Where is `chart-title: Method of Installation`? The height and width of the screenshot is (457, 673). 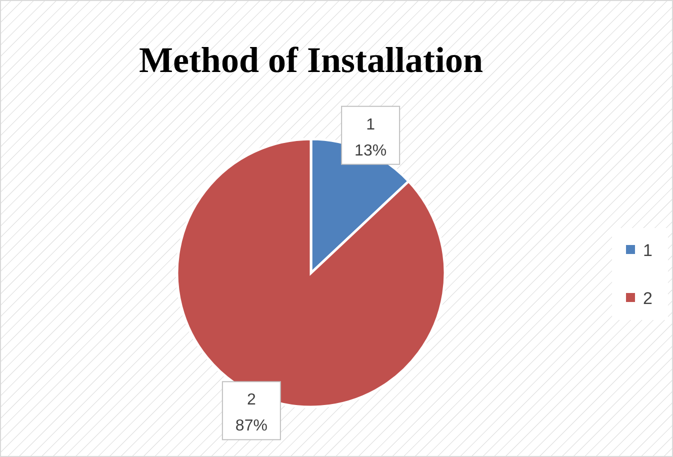 chart-title: Method of Installation is located at coordinates (311, 60).